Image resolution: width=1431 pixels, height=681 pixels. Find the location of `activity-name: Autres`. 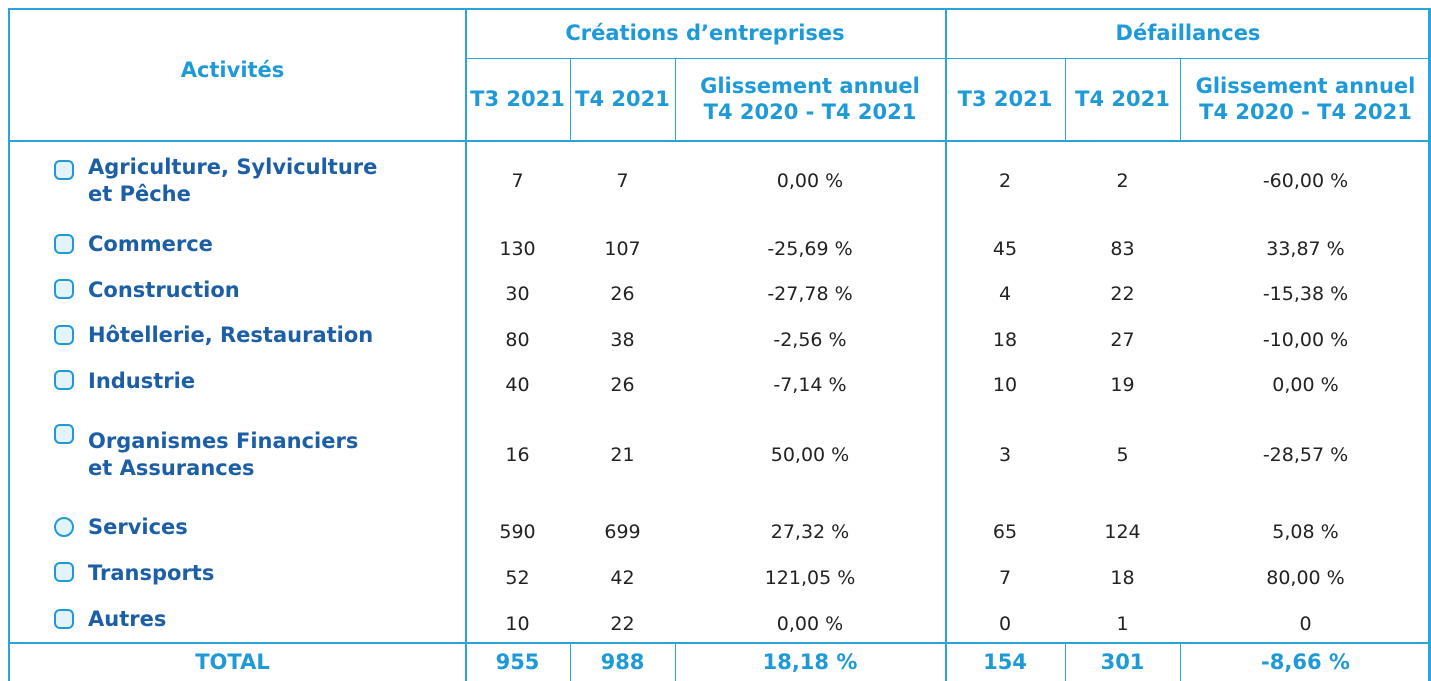

activity-name: Autres is located at coordinates (127, 619).